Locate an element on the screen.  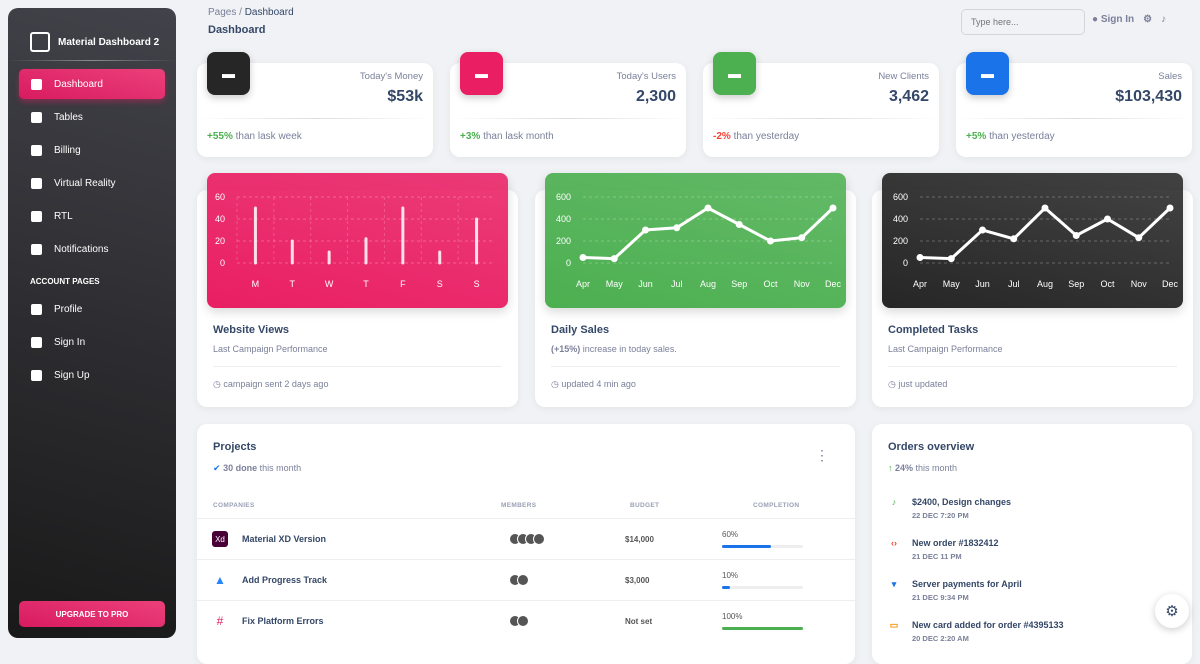
completion-cell: 10% is located at coordinates (762, 580).